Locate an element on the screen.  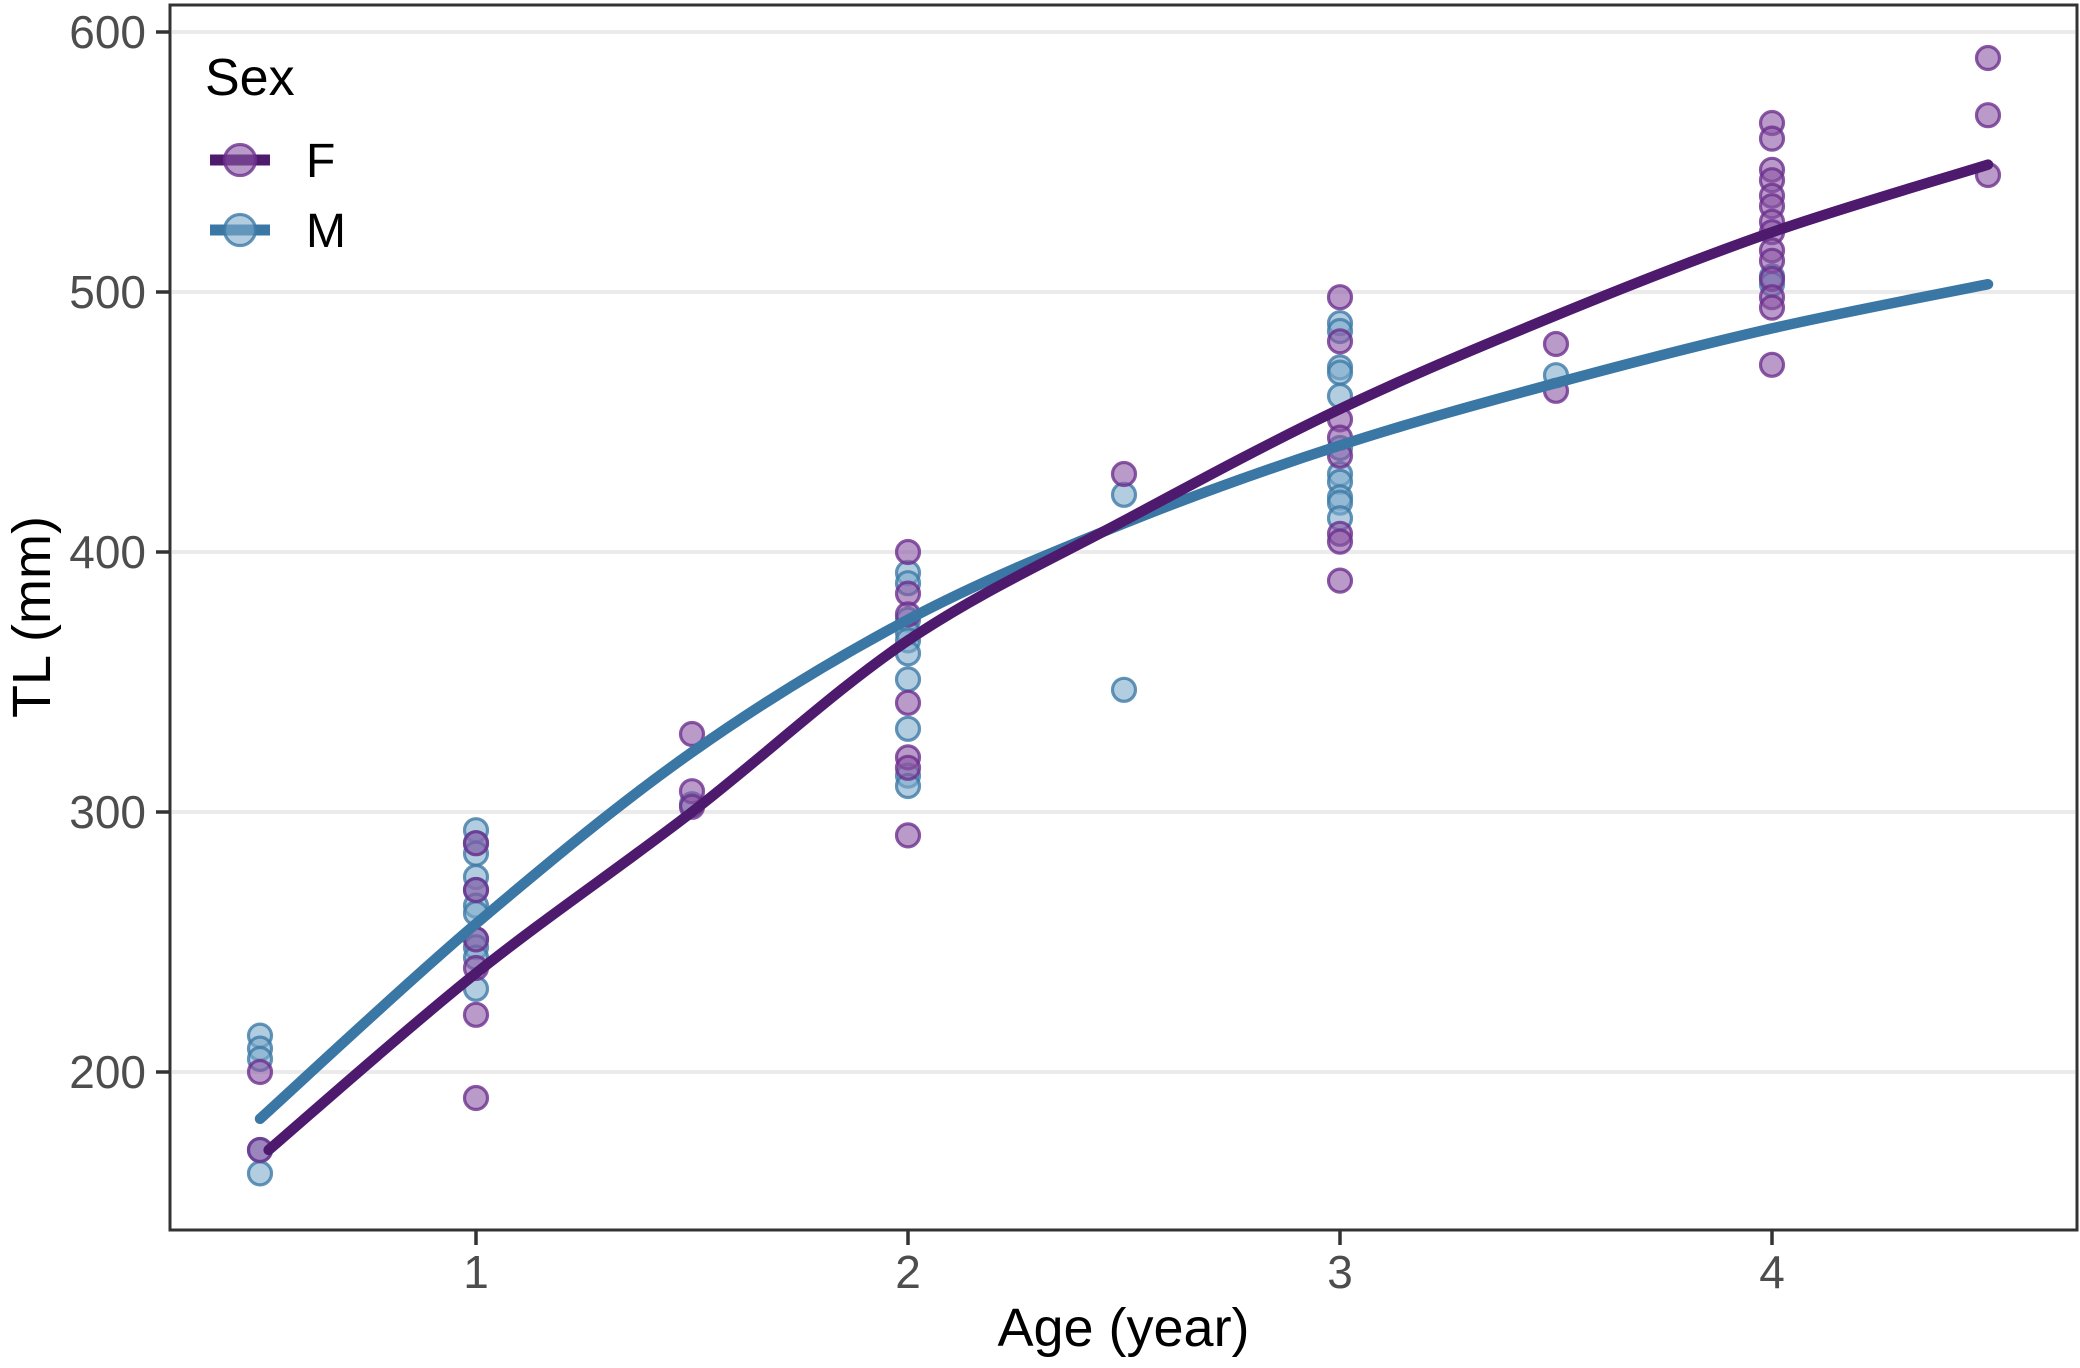
legend-label-m: M is located at coordinates (326, 231).